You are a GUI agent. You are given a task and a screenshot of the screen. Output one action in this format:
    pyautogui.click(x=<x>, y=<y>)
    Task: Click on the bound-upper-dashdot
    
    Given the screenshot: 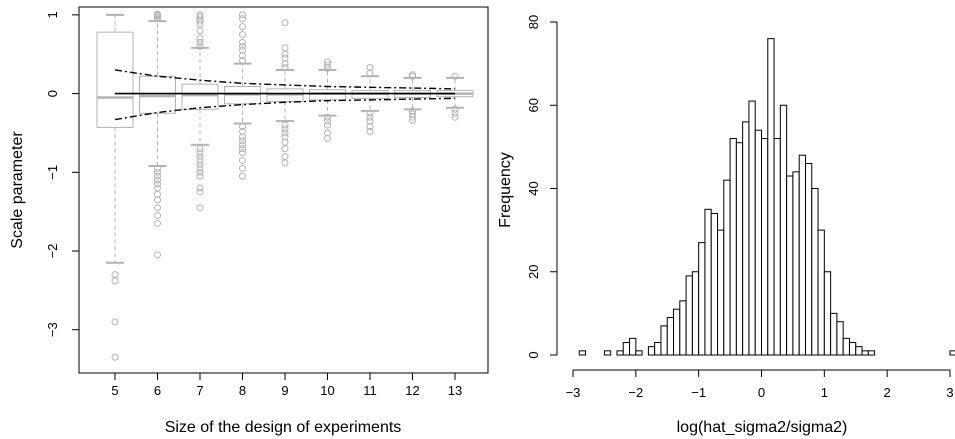 What is the action you would take?
    pyautogui.click(x=285, y=79)
    